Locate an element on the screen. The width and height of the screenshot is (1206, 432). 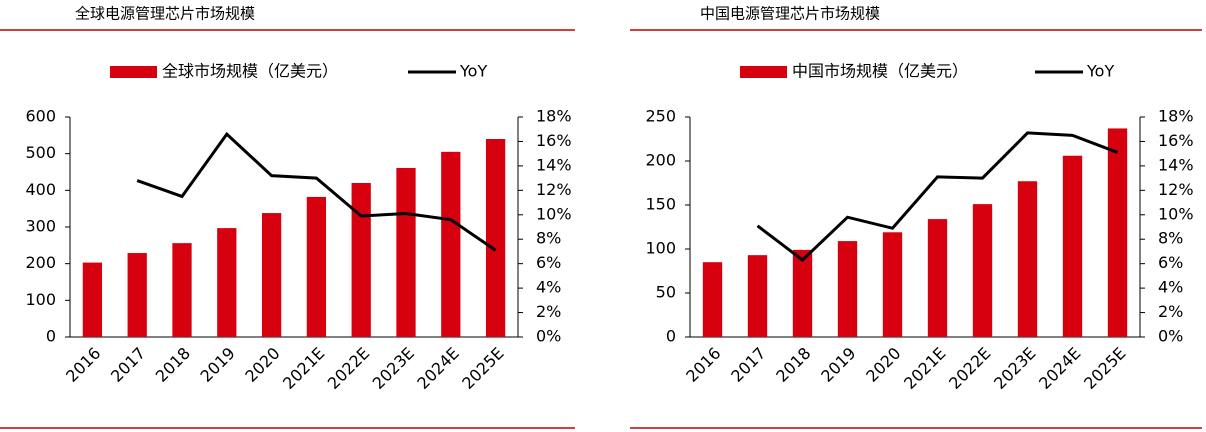
y-tick-label: 500 is located at coordinates (40, 152).